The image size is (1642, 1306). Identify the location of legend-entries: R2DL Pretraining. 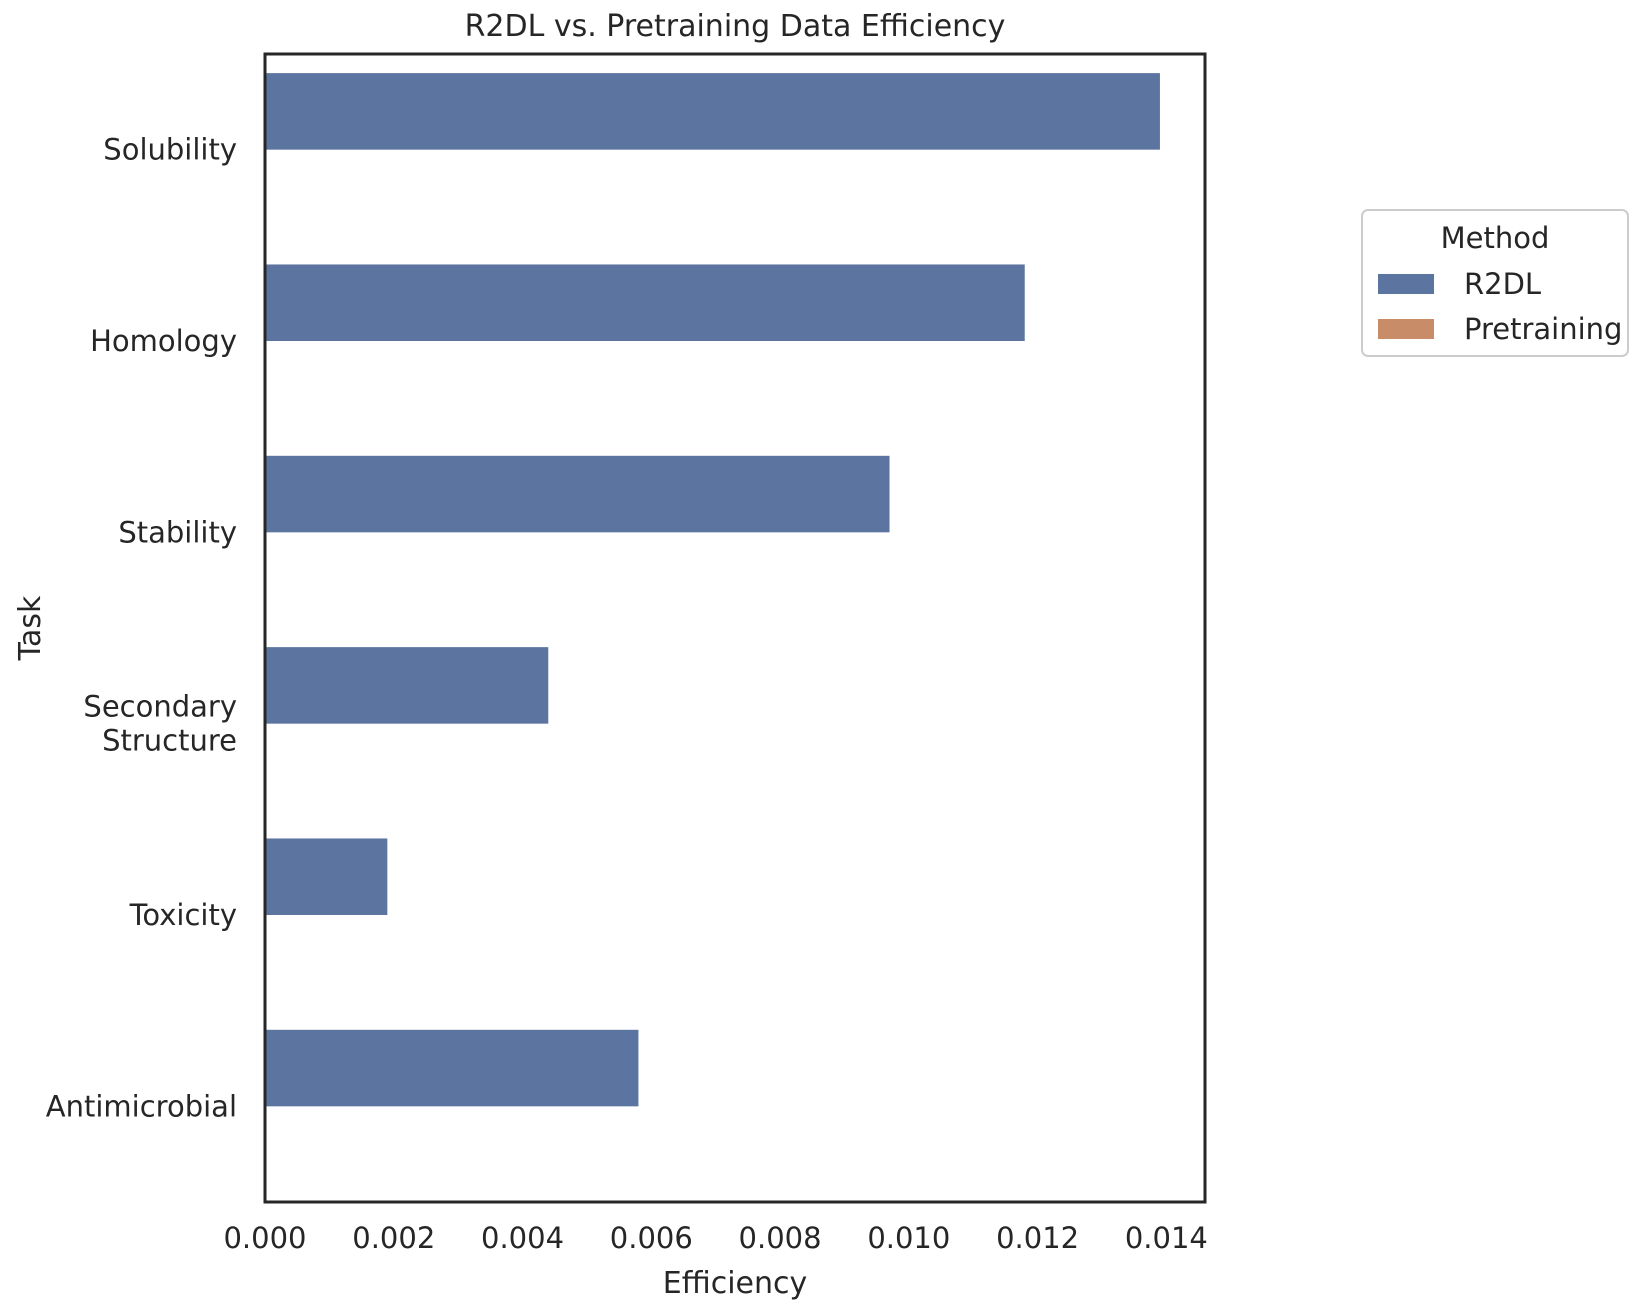
(1500, 306).